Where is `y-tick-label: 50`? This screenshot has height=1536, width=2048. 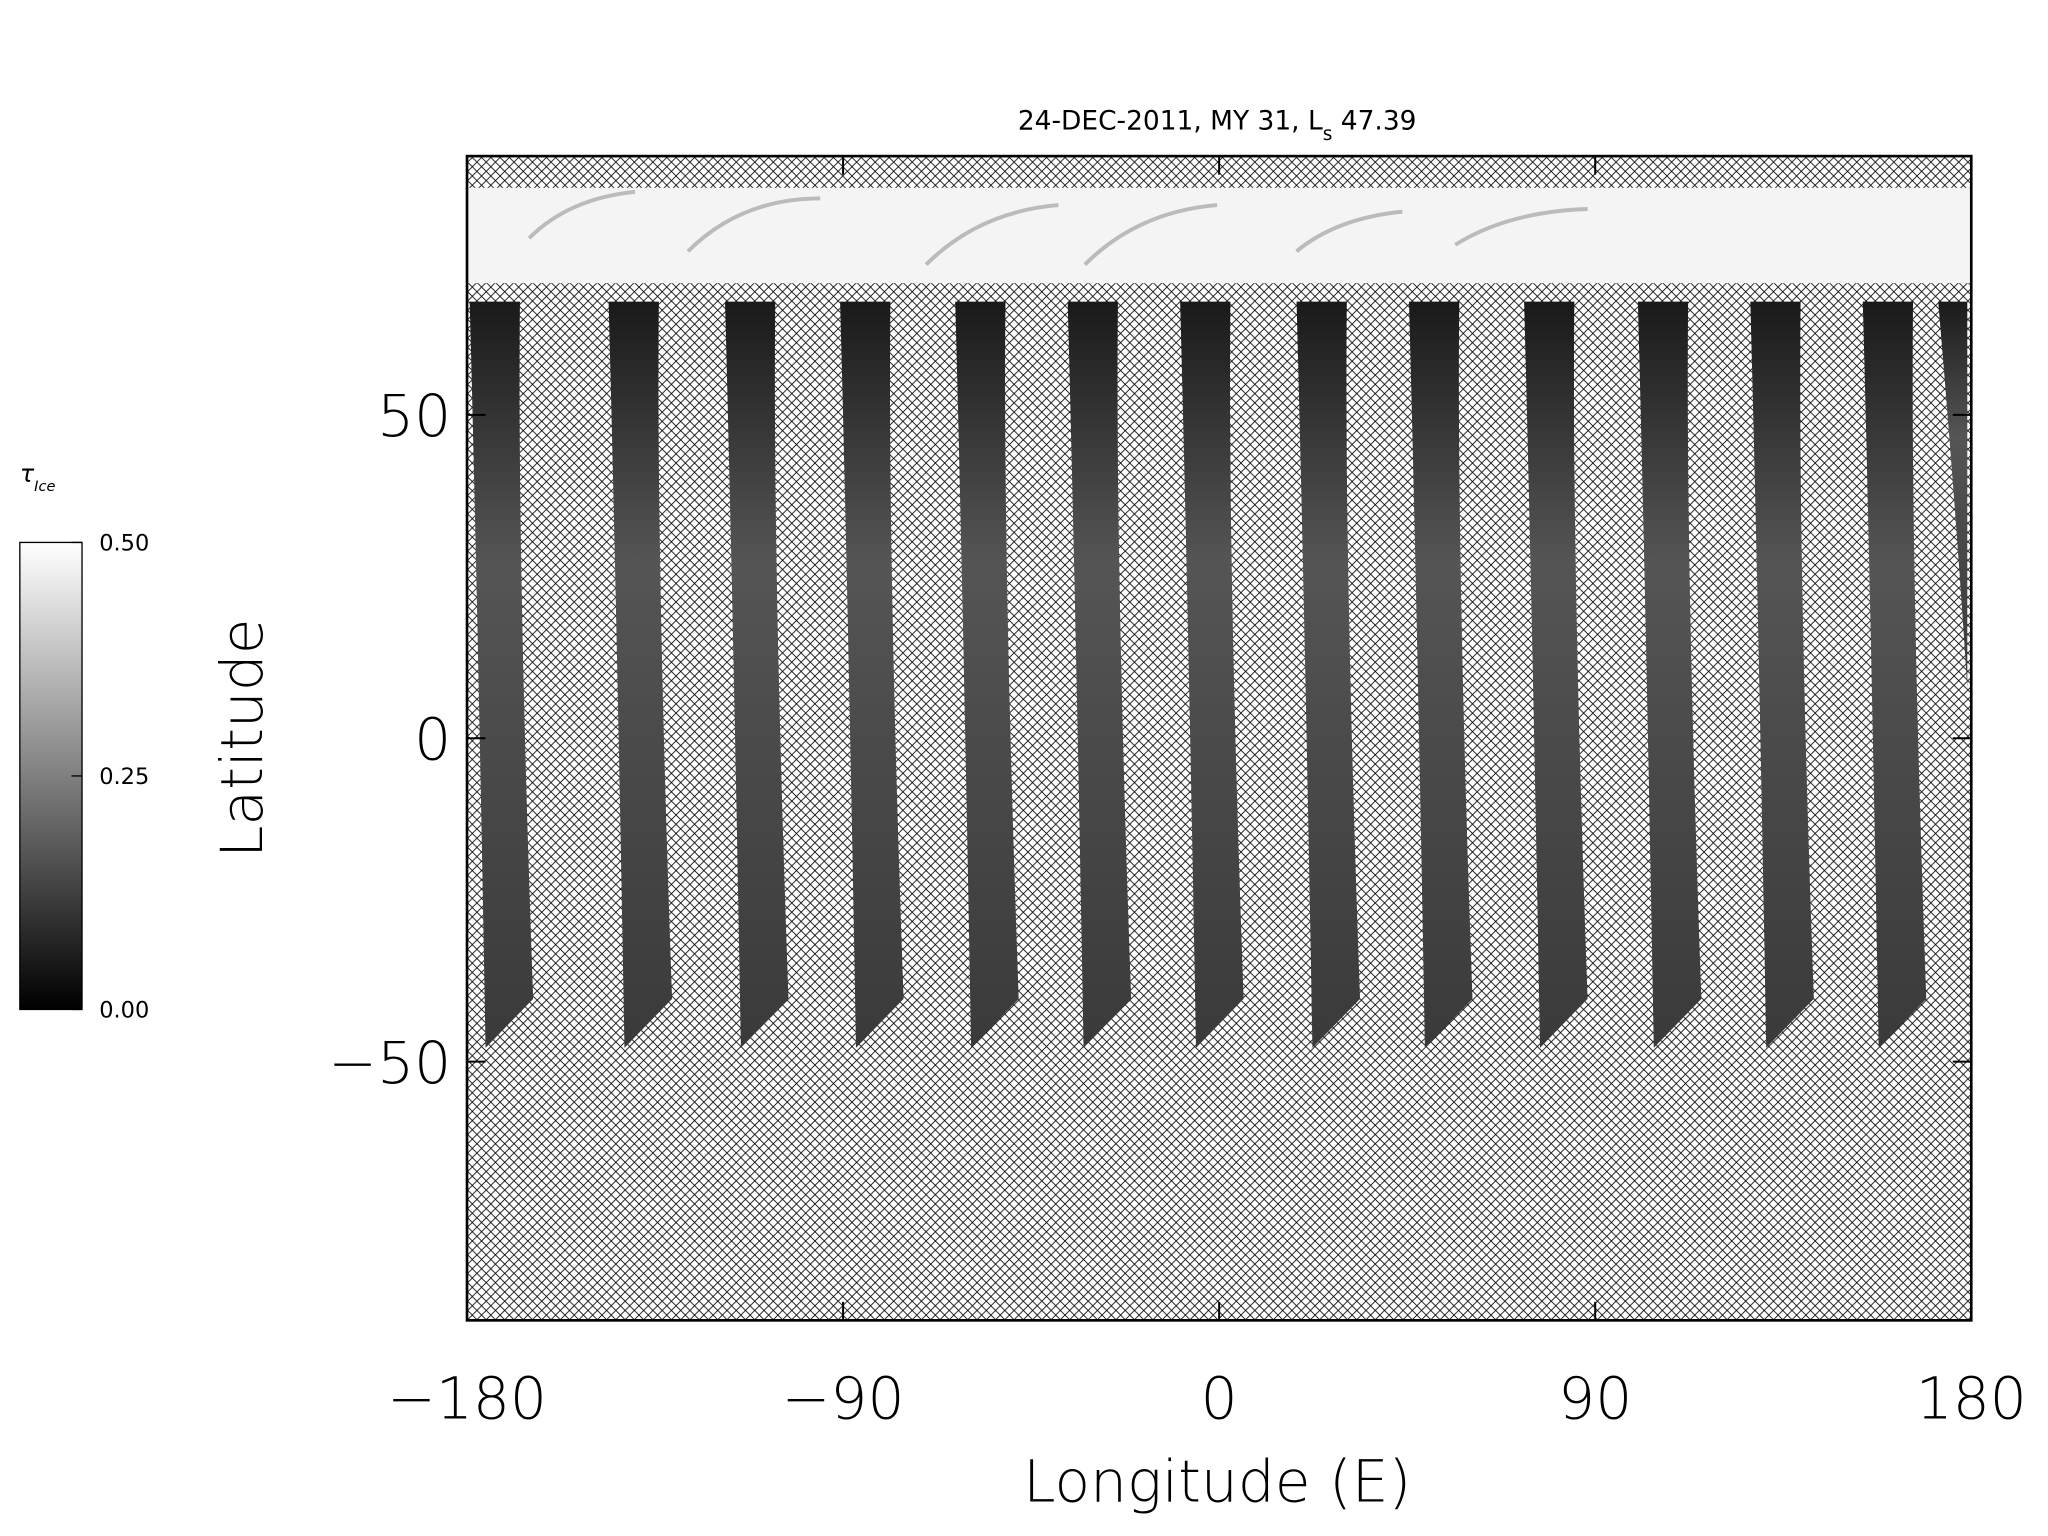 y-tick-label: 50 is located at coordinates (414, 416).